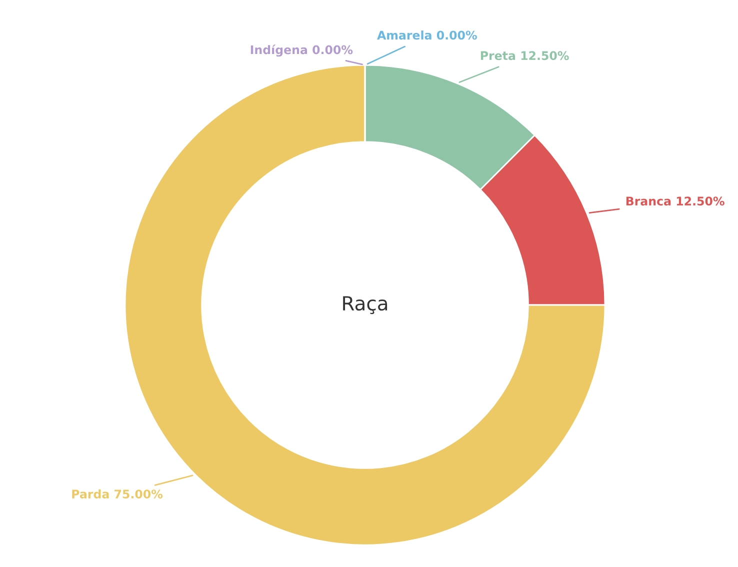 This screenshot has height=567, width=738. Describe the element at coordinates (365, 305) in the screenshot. I see `text: Raça` at that location.